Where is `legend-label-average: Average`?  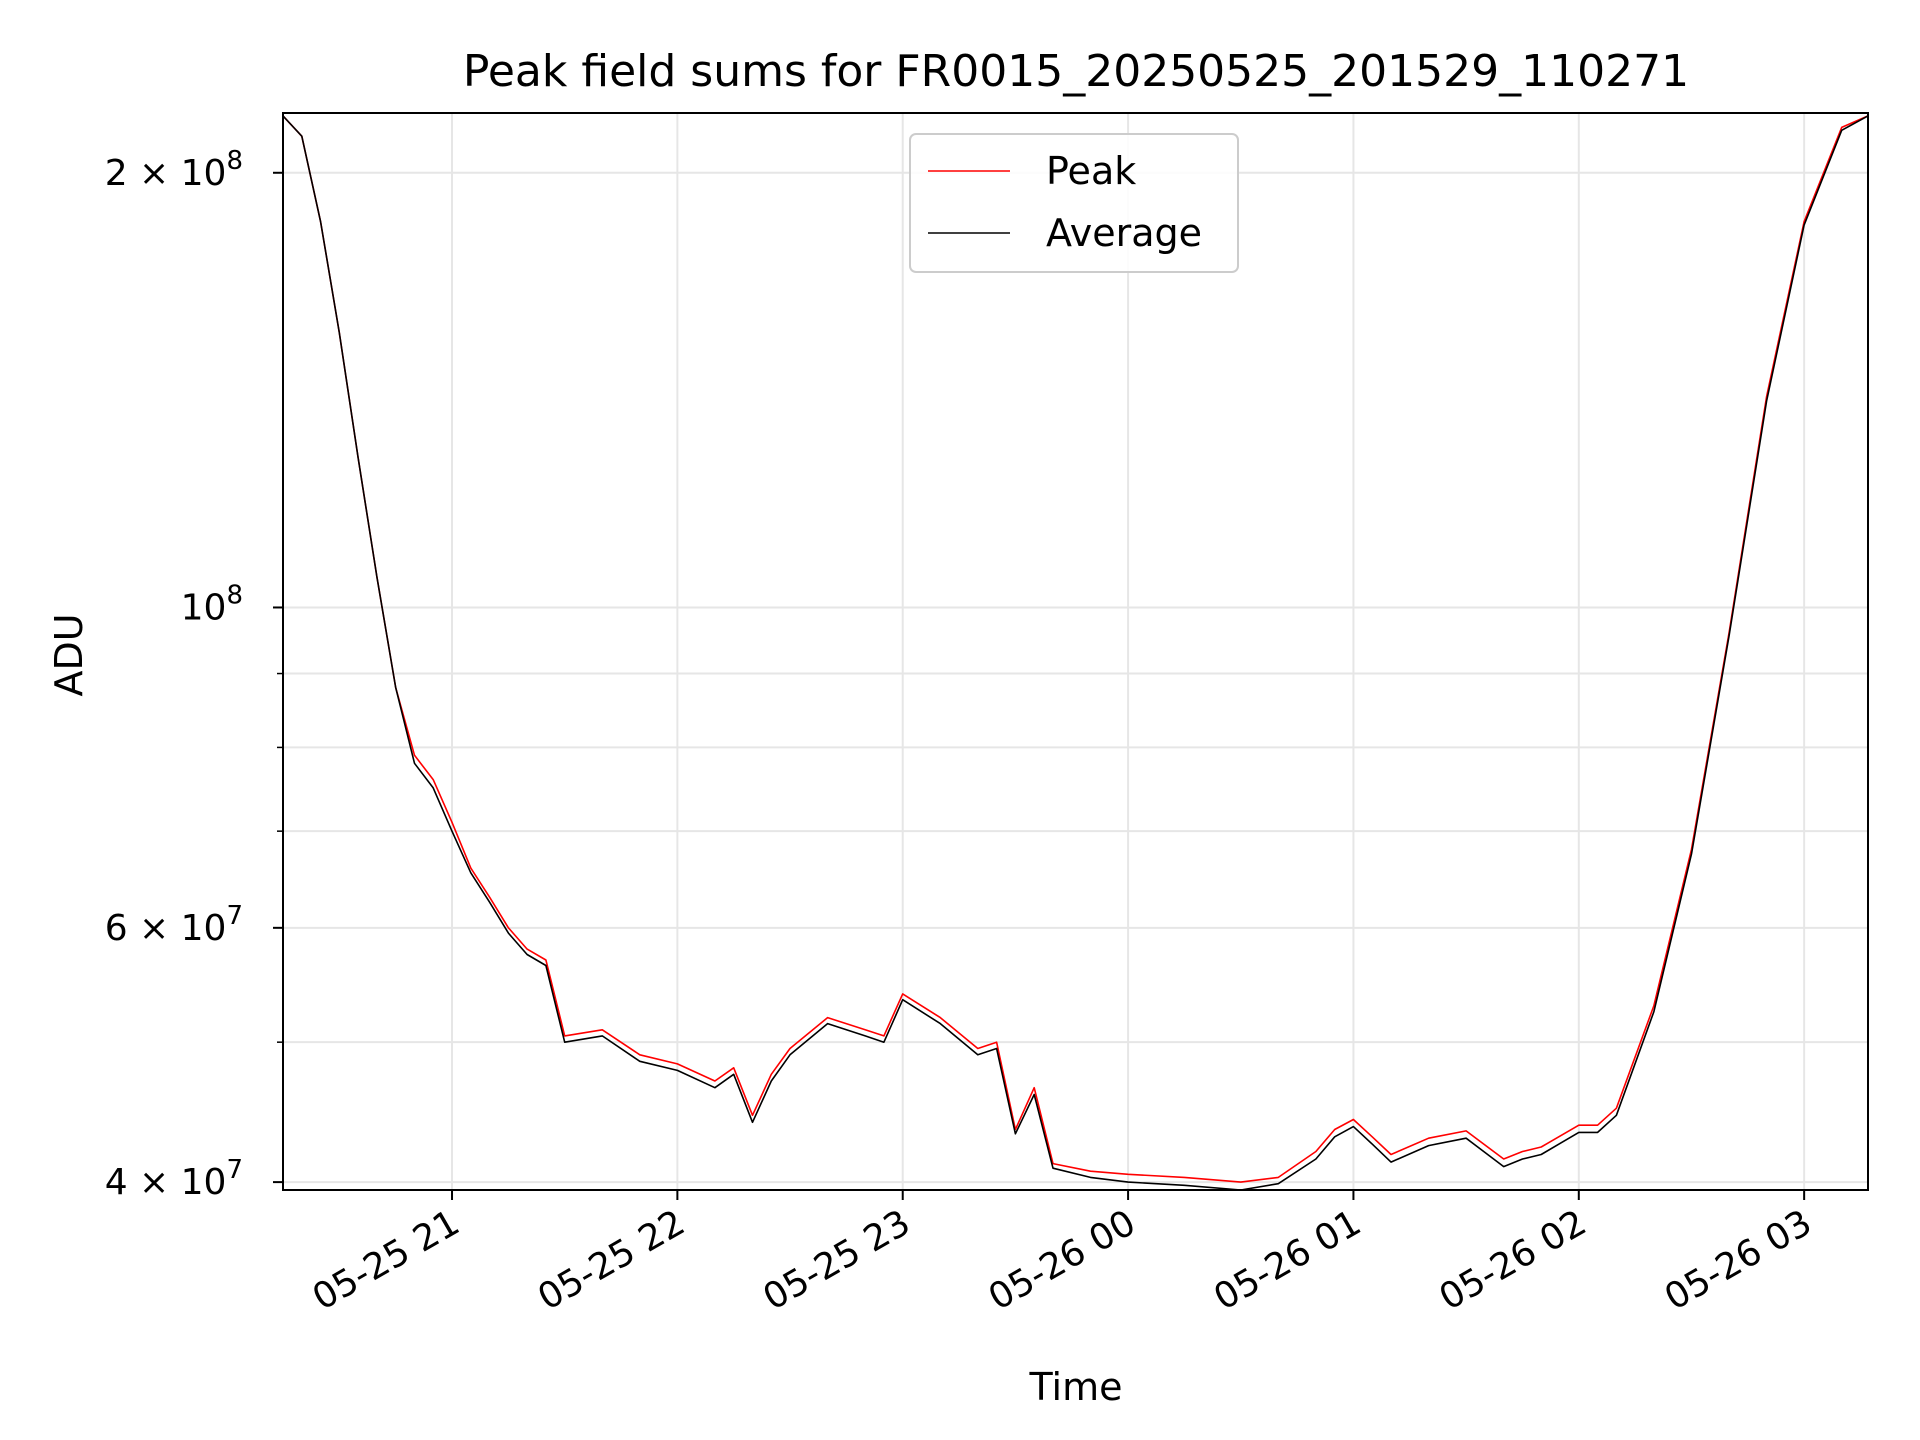
legend-label-average: Average is located at coordinates (1124, 233).